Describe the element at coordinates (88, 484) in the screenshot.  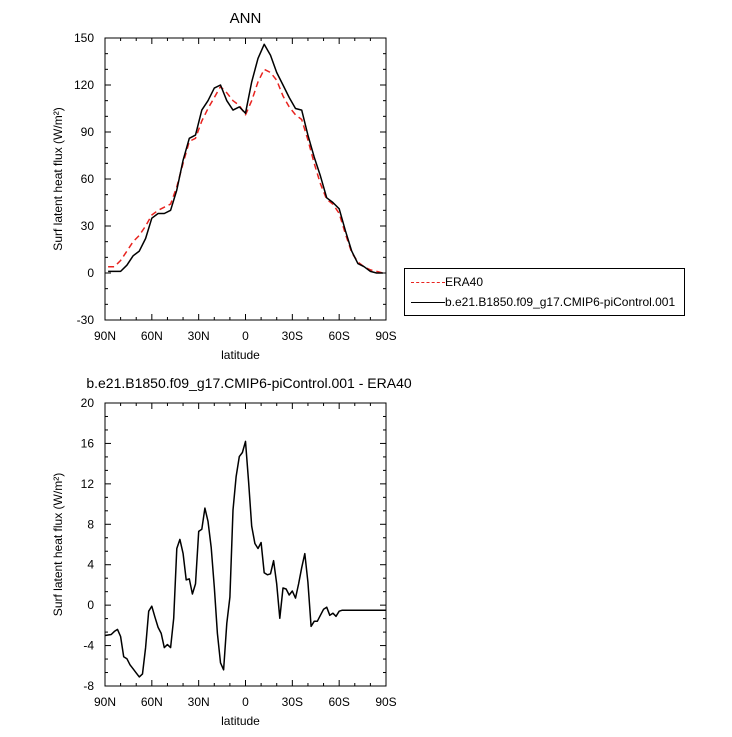
I see `y-tick-label: 12` at that location.